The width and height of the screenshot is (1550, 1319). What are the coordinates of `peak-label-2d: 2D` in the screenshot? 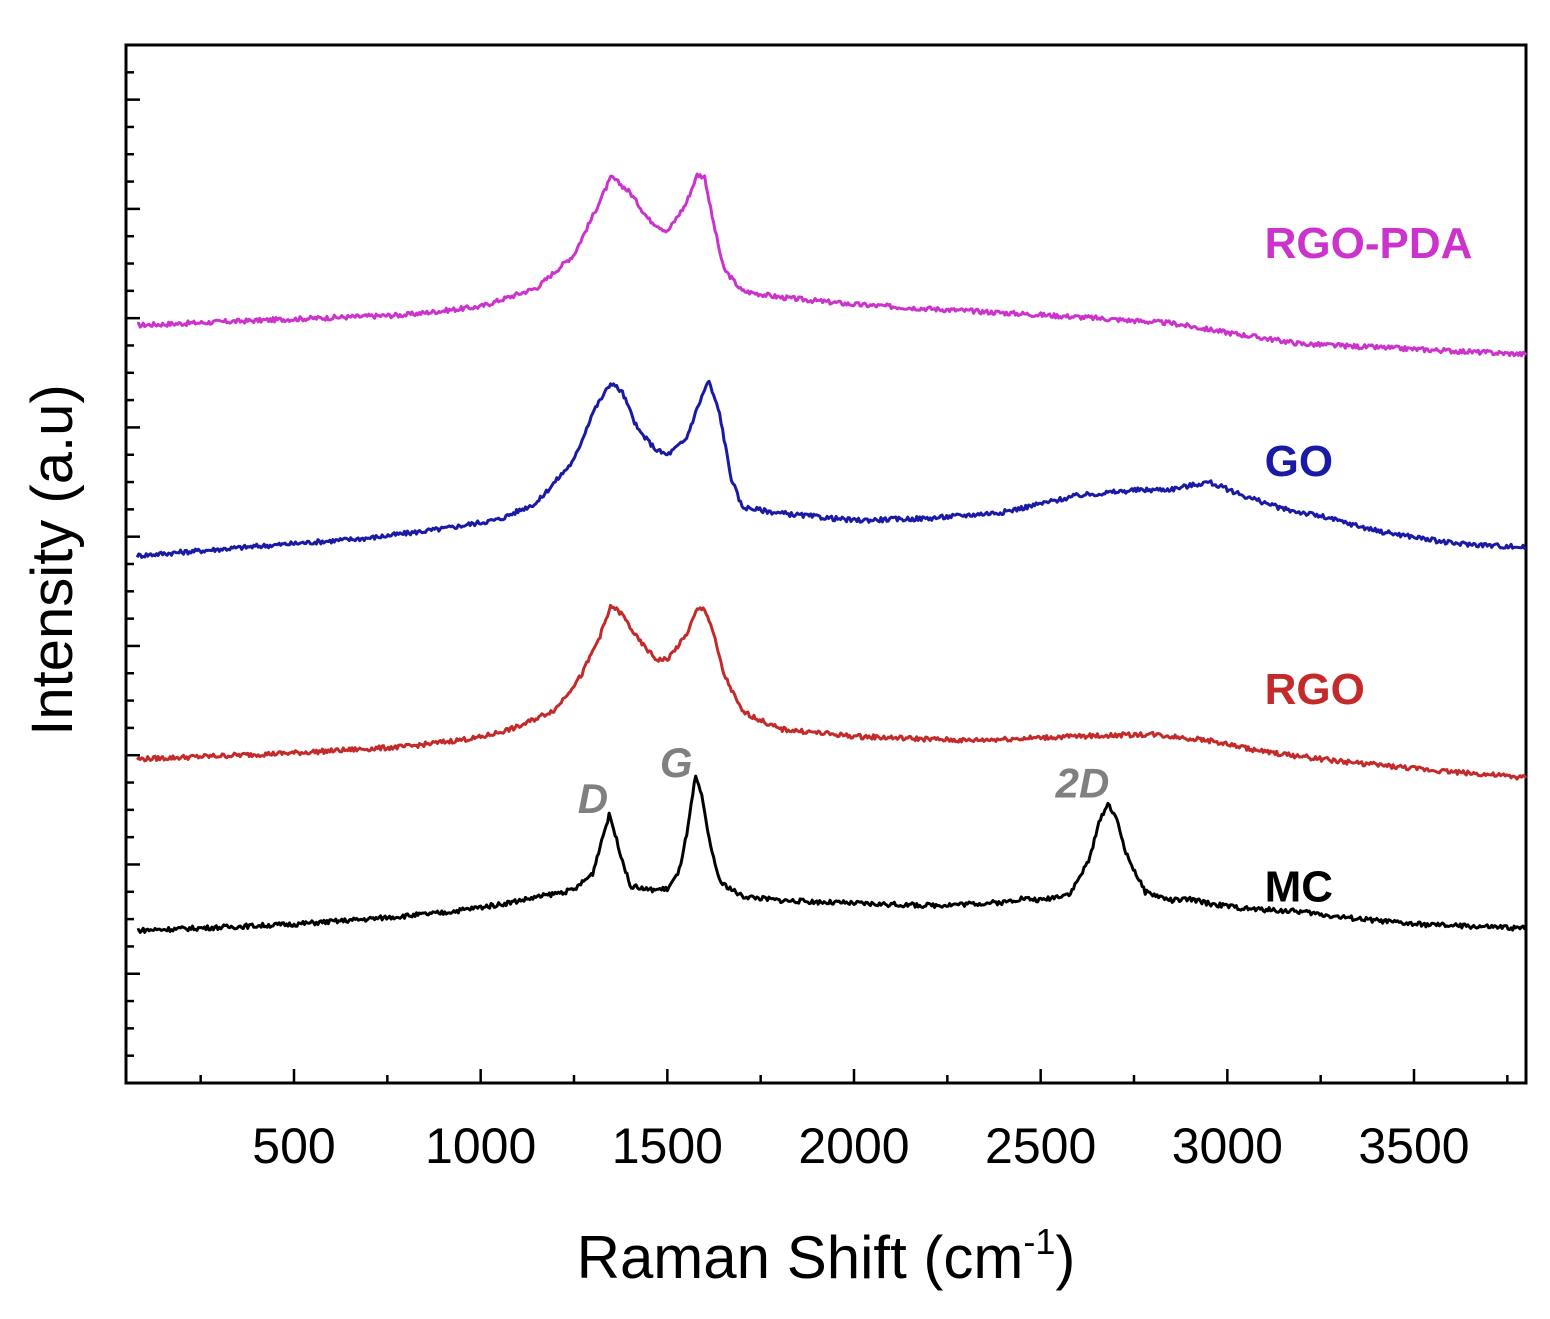 It's located at (1082, 783).